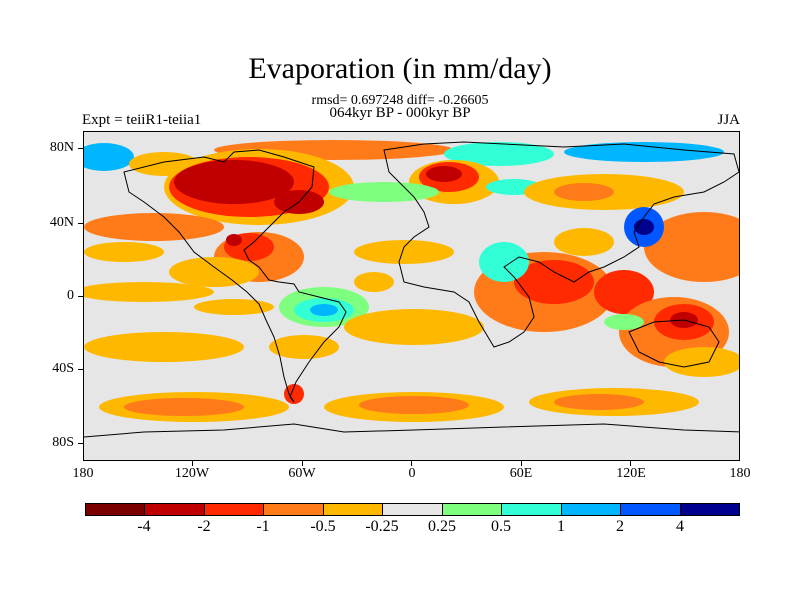  What do you see at coordinates (263, 526) in the screenshot?
I see `colorbar-label: -1` at bounding box center [263, 526].